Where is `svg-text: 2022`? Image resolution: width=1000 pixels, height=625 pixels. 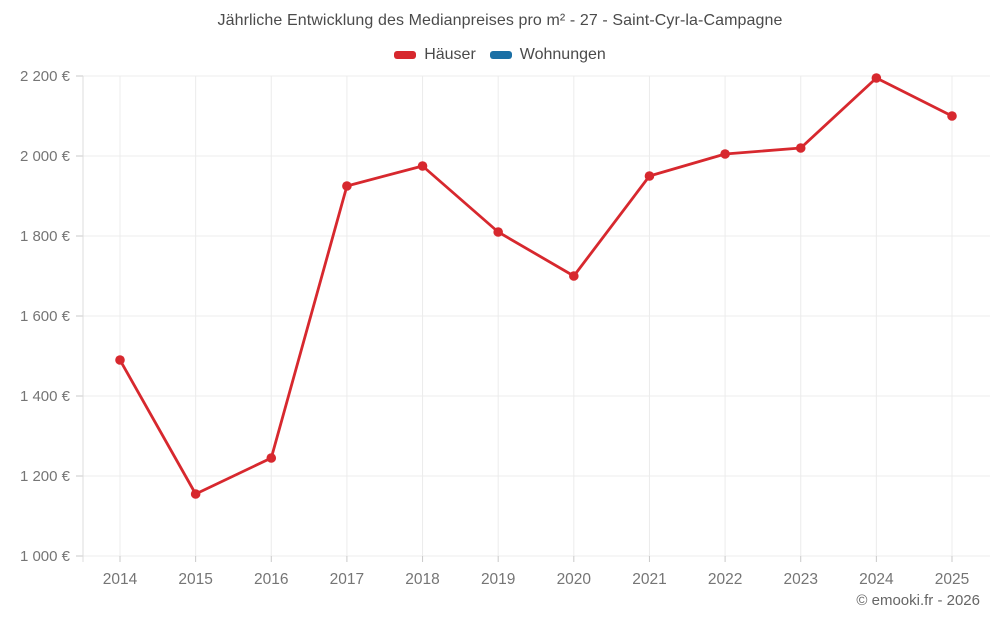 svg-text: 2022 is located at coordinates (725, 579).